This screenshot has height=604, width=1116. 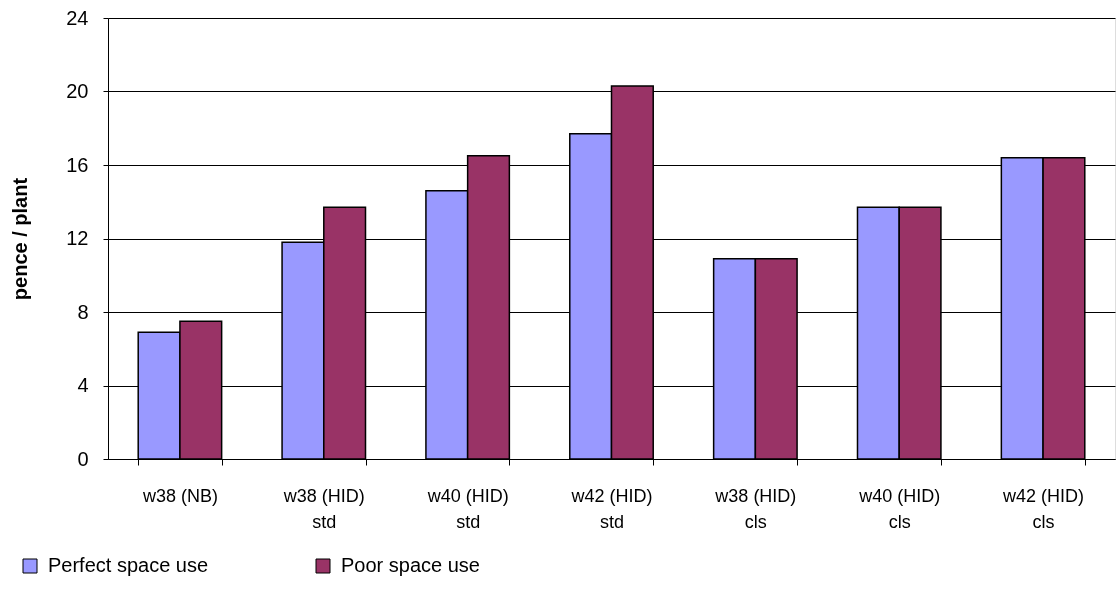 What do you see at coordinates (83, 311) in the screenshot?
I see `y-tick-label: 8` at bounding box center [83, 311].